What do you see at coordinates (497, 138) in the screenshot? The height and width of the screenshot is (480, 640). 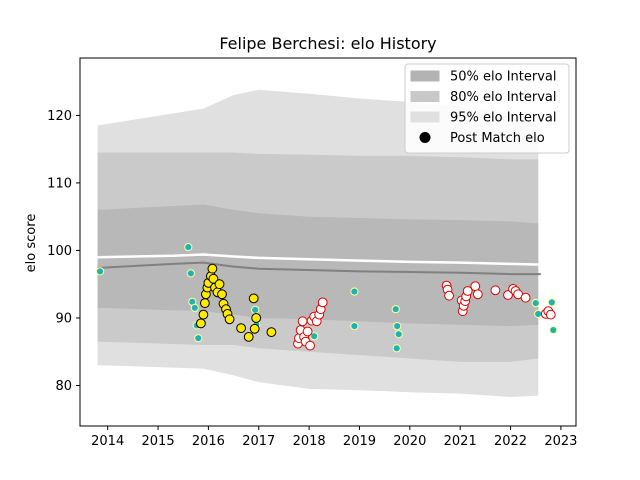 I see `legend-label: Post Match elo` at bounding box center [497, 138].